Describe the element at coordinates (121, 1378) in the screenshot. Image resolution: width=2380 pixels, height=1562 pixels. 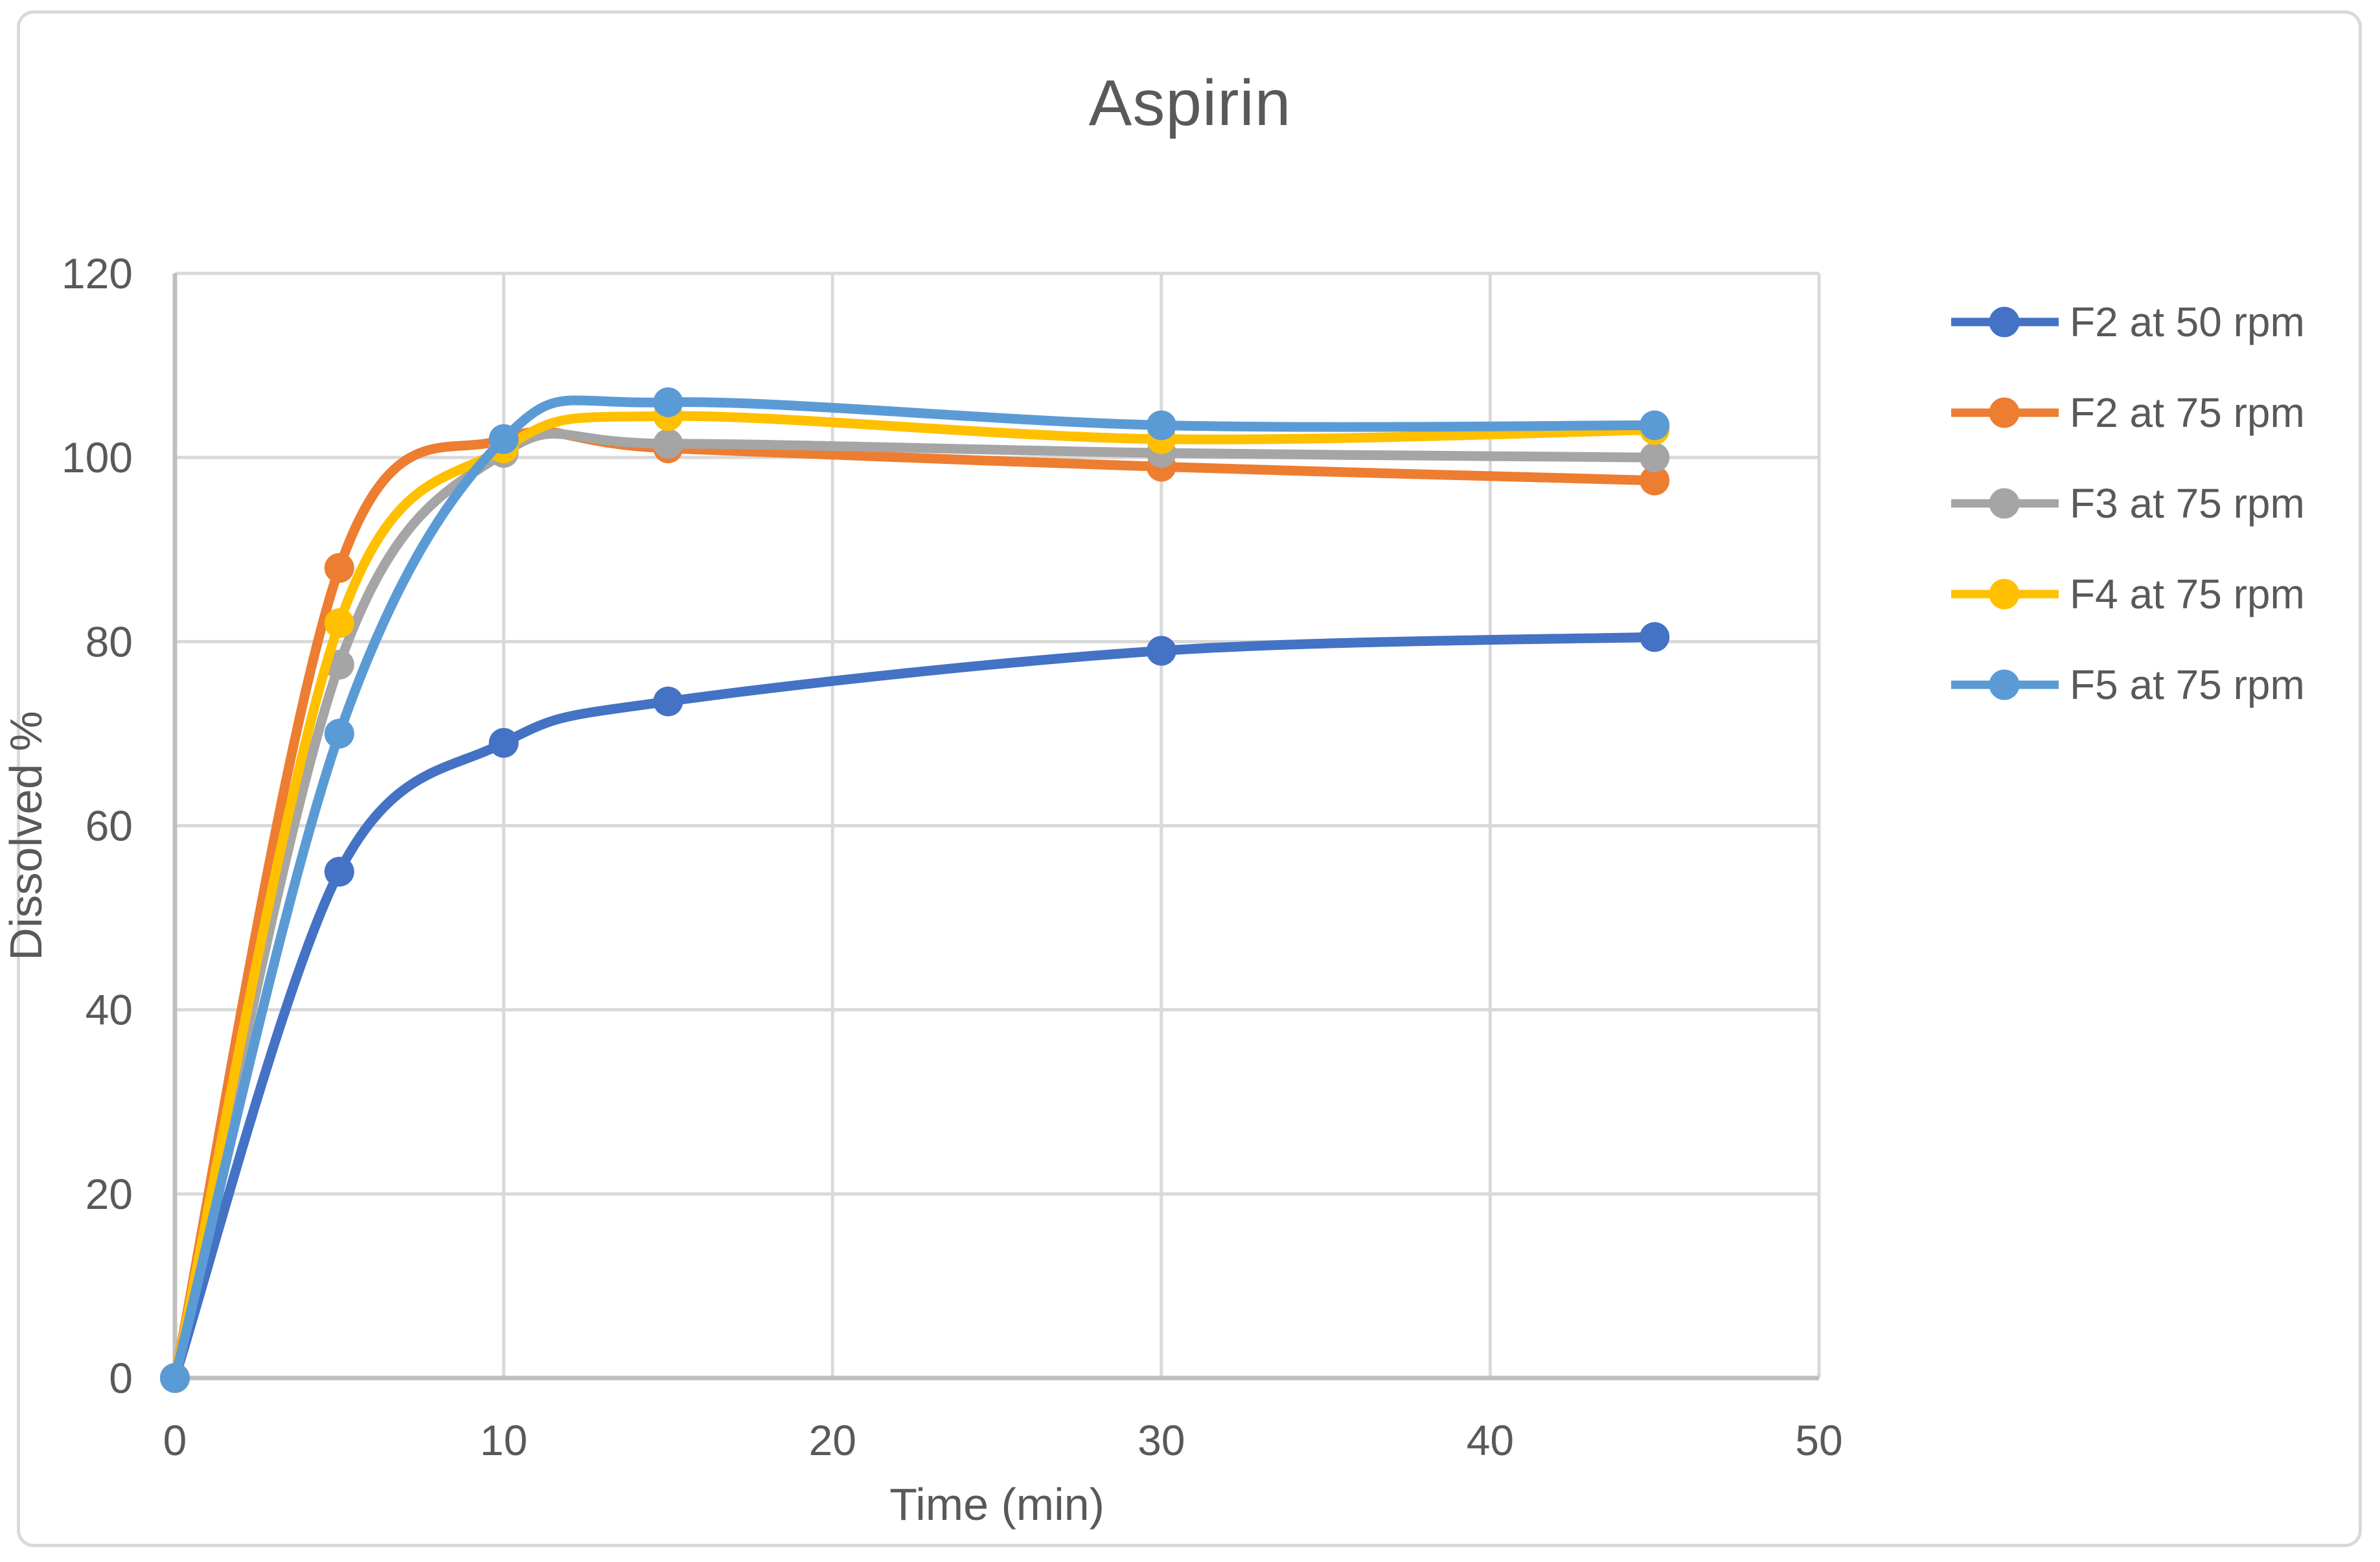
I see `y-tick-label: 0` at that location.